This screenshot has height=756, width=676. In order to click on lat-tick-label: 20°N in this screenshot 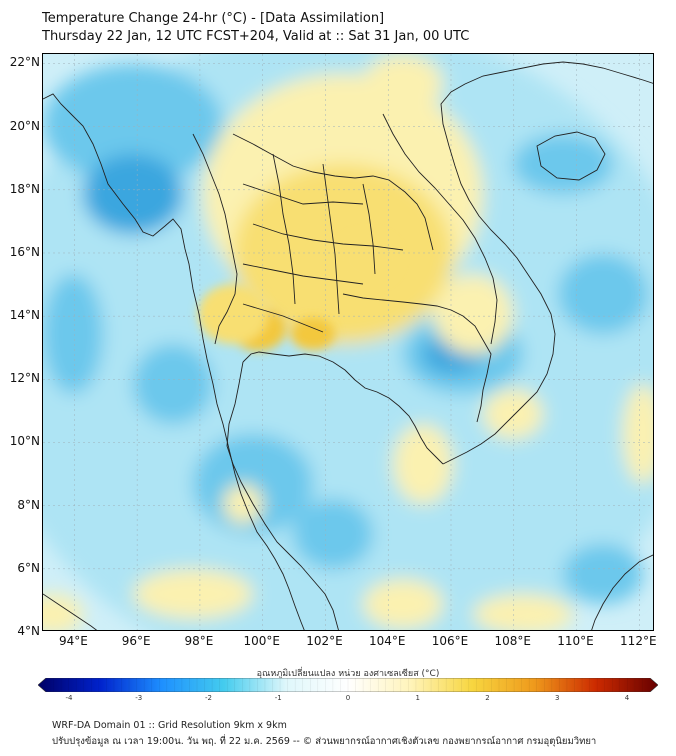, I will do `click(24, 125)`.